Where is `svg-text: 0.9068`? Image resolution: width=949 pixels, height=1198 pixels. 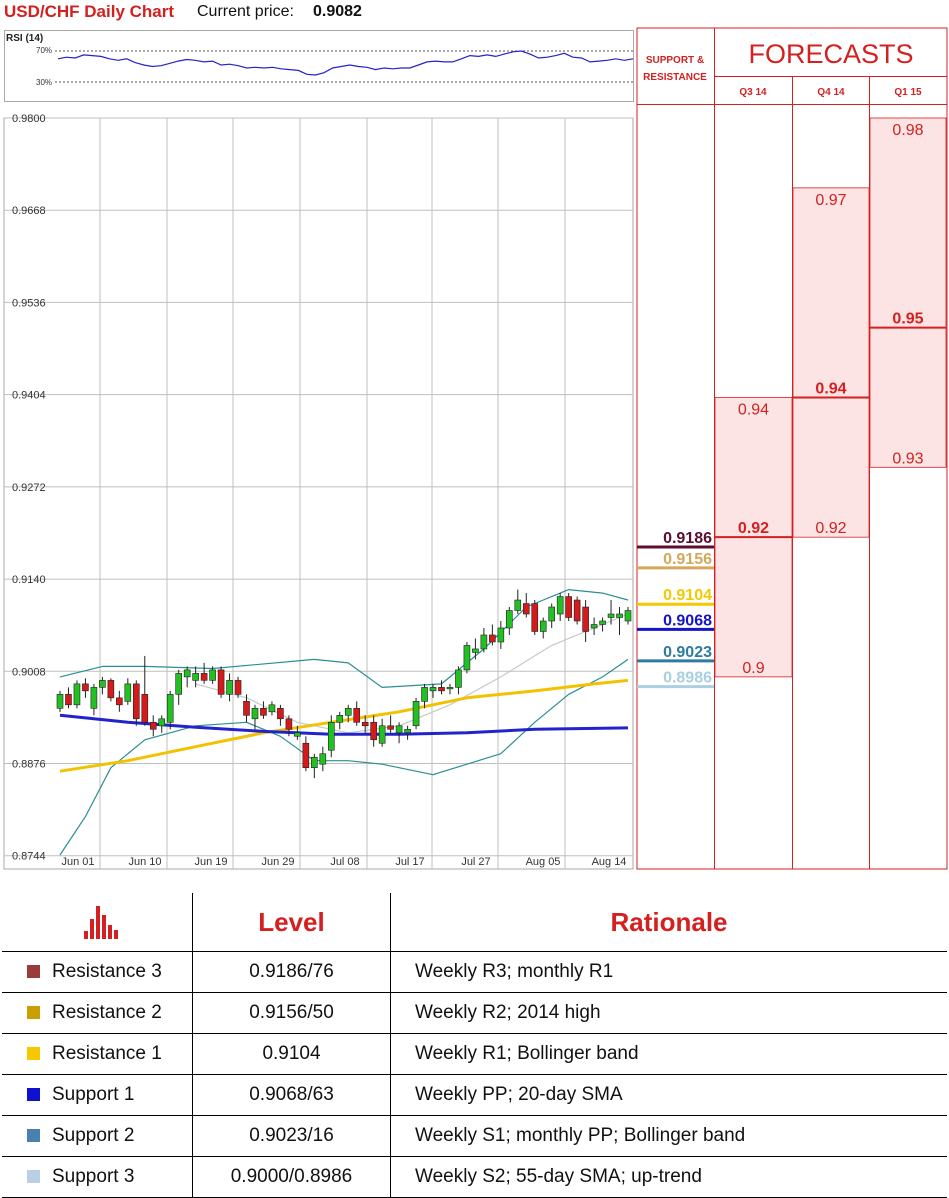 svg-text: 0.9068 is located at coordinates (687, 620).